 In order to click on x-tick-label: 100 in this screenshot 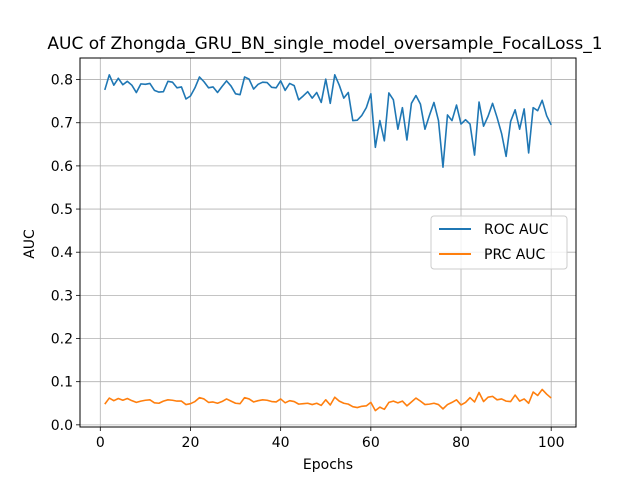, I will do `click(551, 443)`.